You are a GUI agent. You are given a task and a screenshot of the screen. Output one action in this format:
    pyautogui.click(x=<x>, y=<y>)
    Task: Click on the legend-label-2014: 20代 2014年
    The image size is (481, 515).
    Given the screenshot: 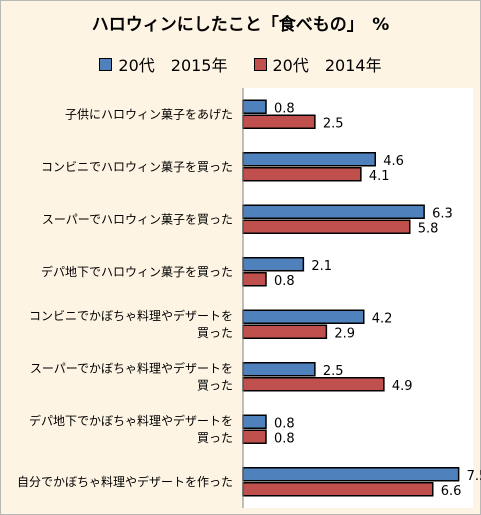 What is the action you would take?
    pyautogui.click(x=327, y=65)
    